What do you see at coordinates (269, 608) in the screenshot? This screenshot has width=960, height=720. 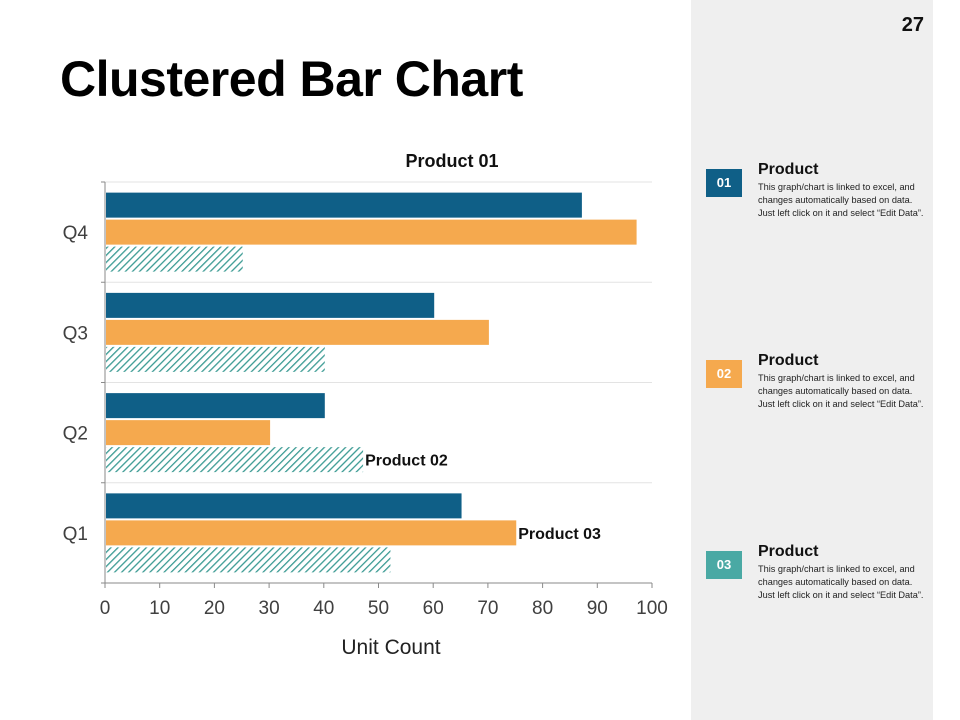 I see `x-tick-label: 30` at bounding box center [269, 608].